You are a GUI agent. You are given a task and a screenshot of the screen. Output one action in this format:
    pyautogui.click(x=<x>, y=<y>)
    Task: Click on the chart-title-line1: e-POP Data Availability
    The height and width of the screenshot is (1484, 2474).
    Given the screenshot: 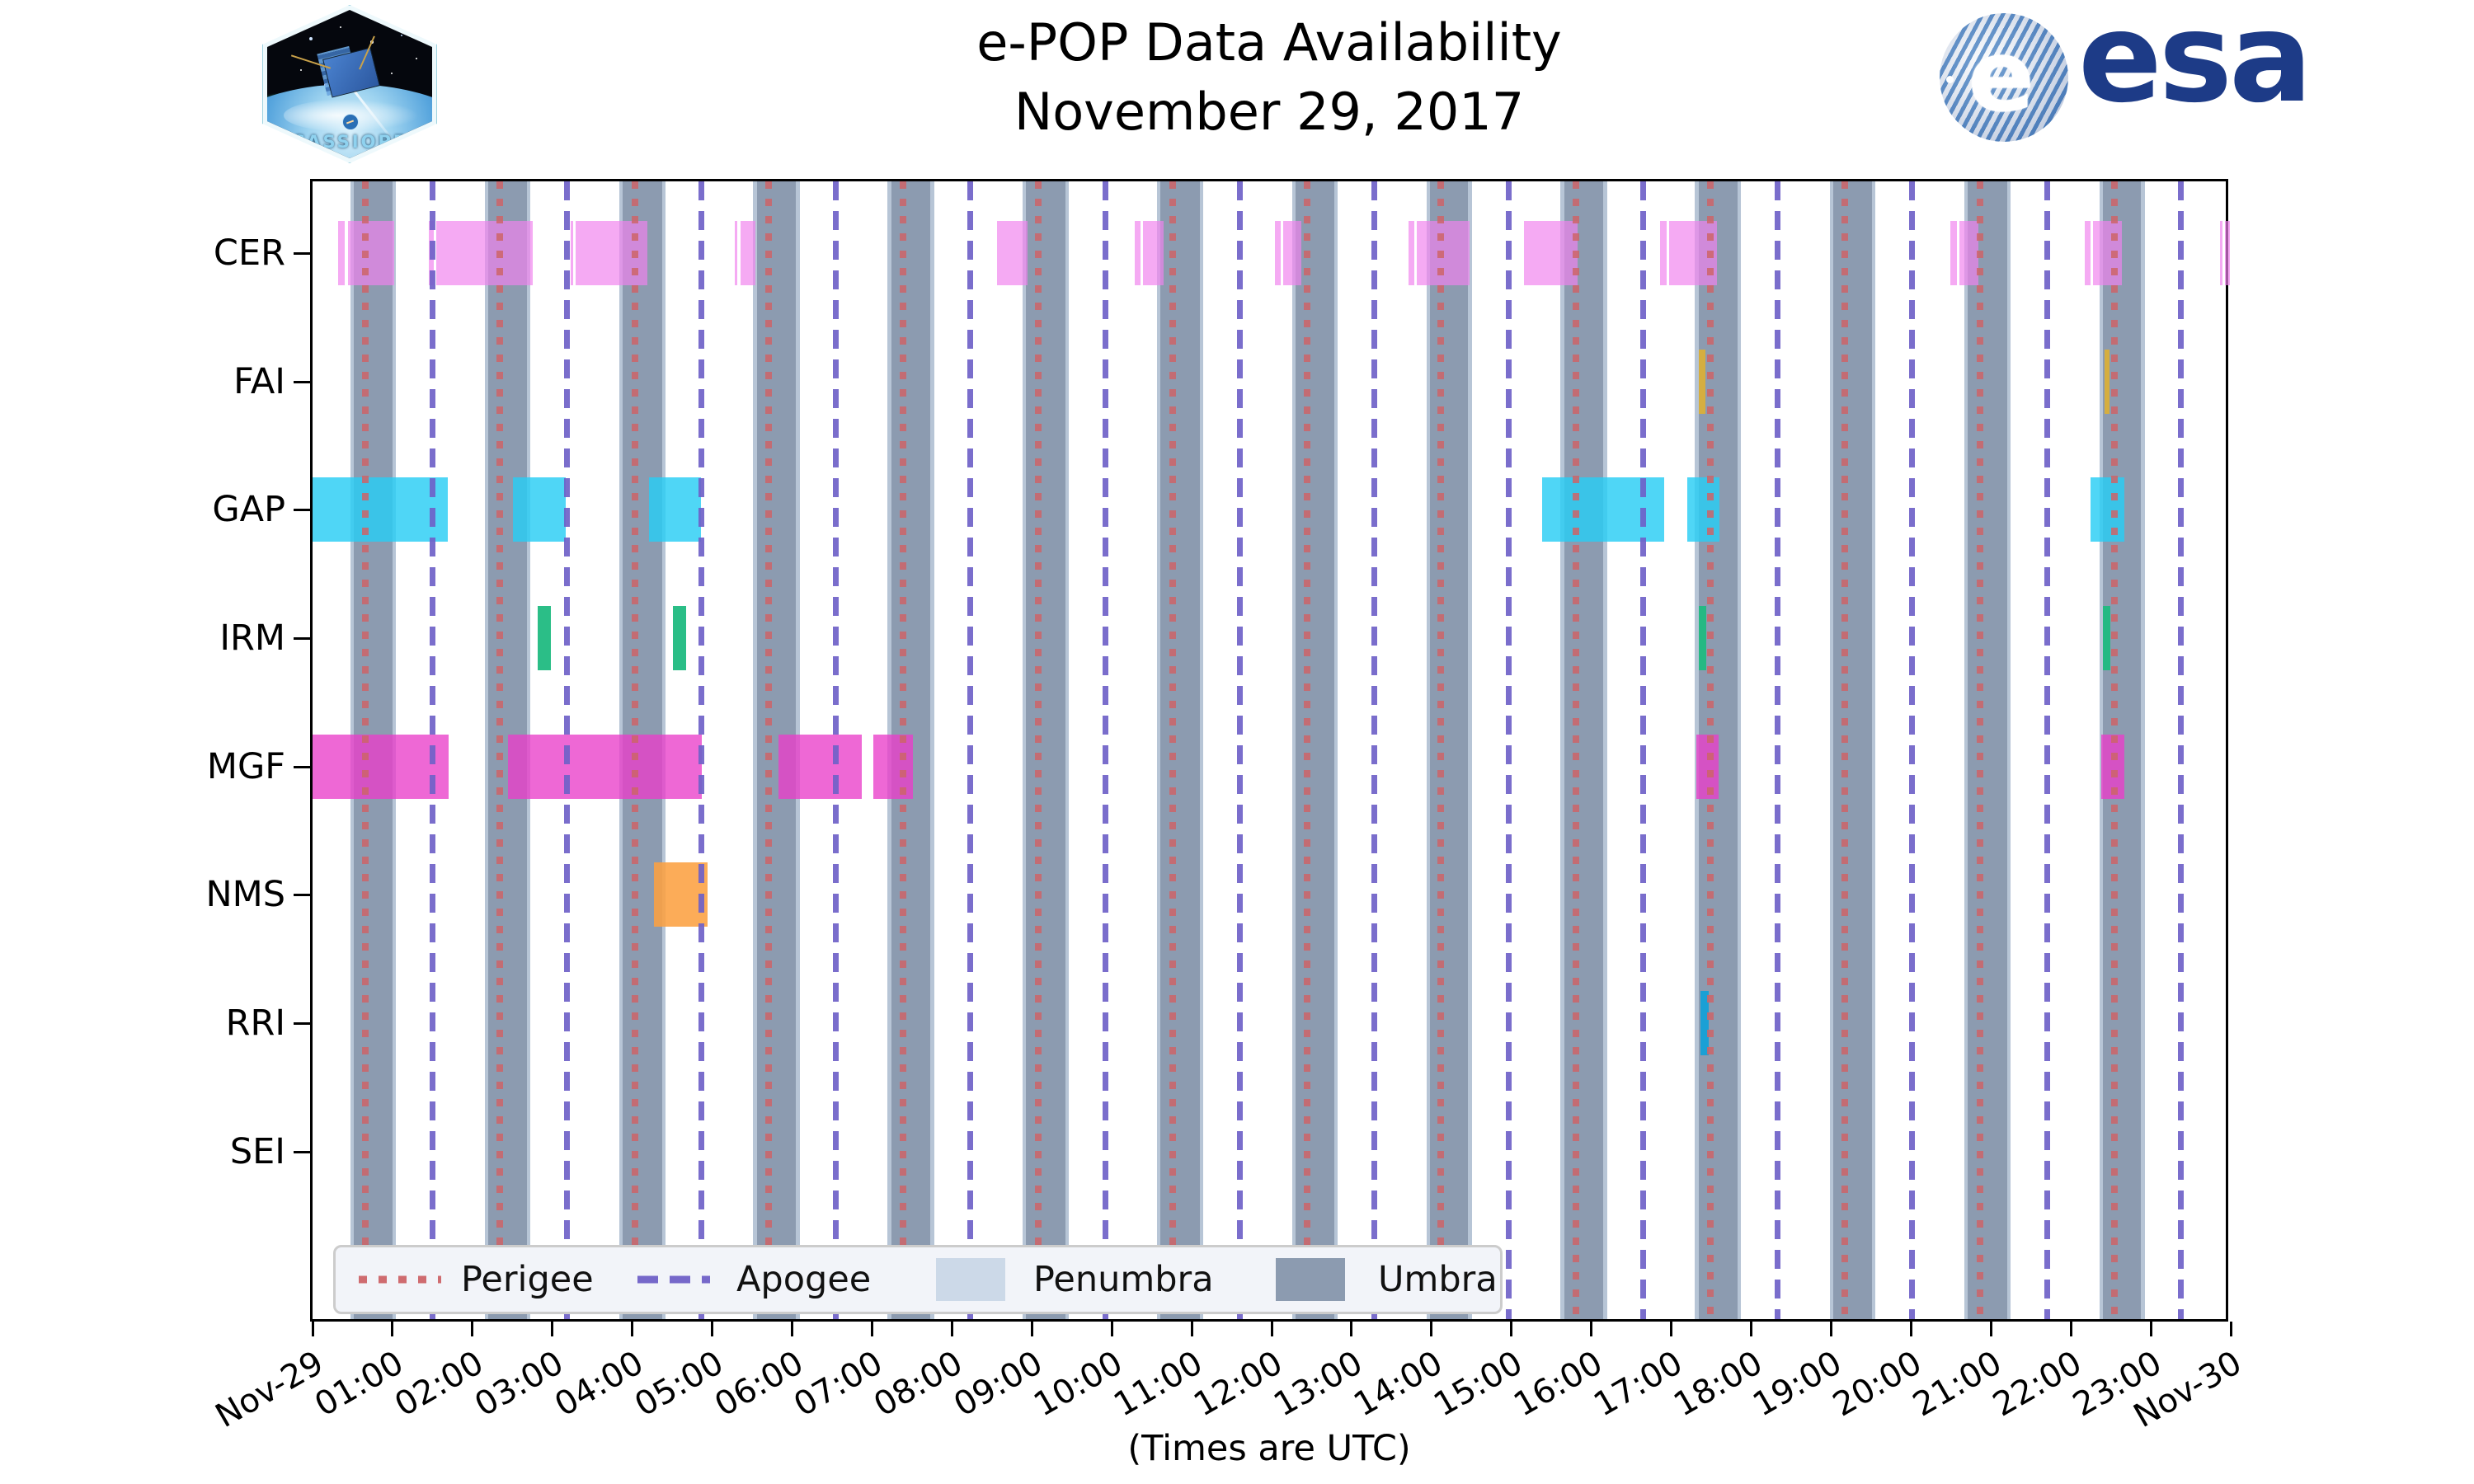 What is the action you would take?
    pyautogui.click(x=1269, y=42)
    